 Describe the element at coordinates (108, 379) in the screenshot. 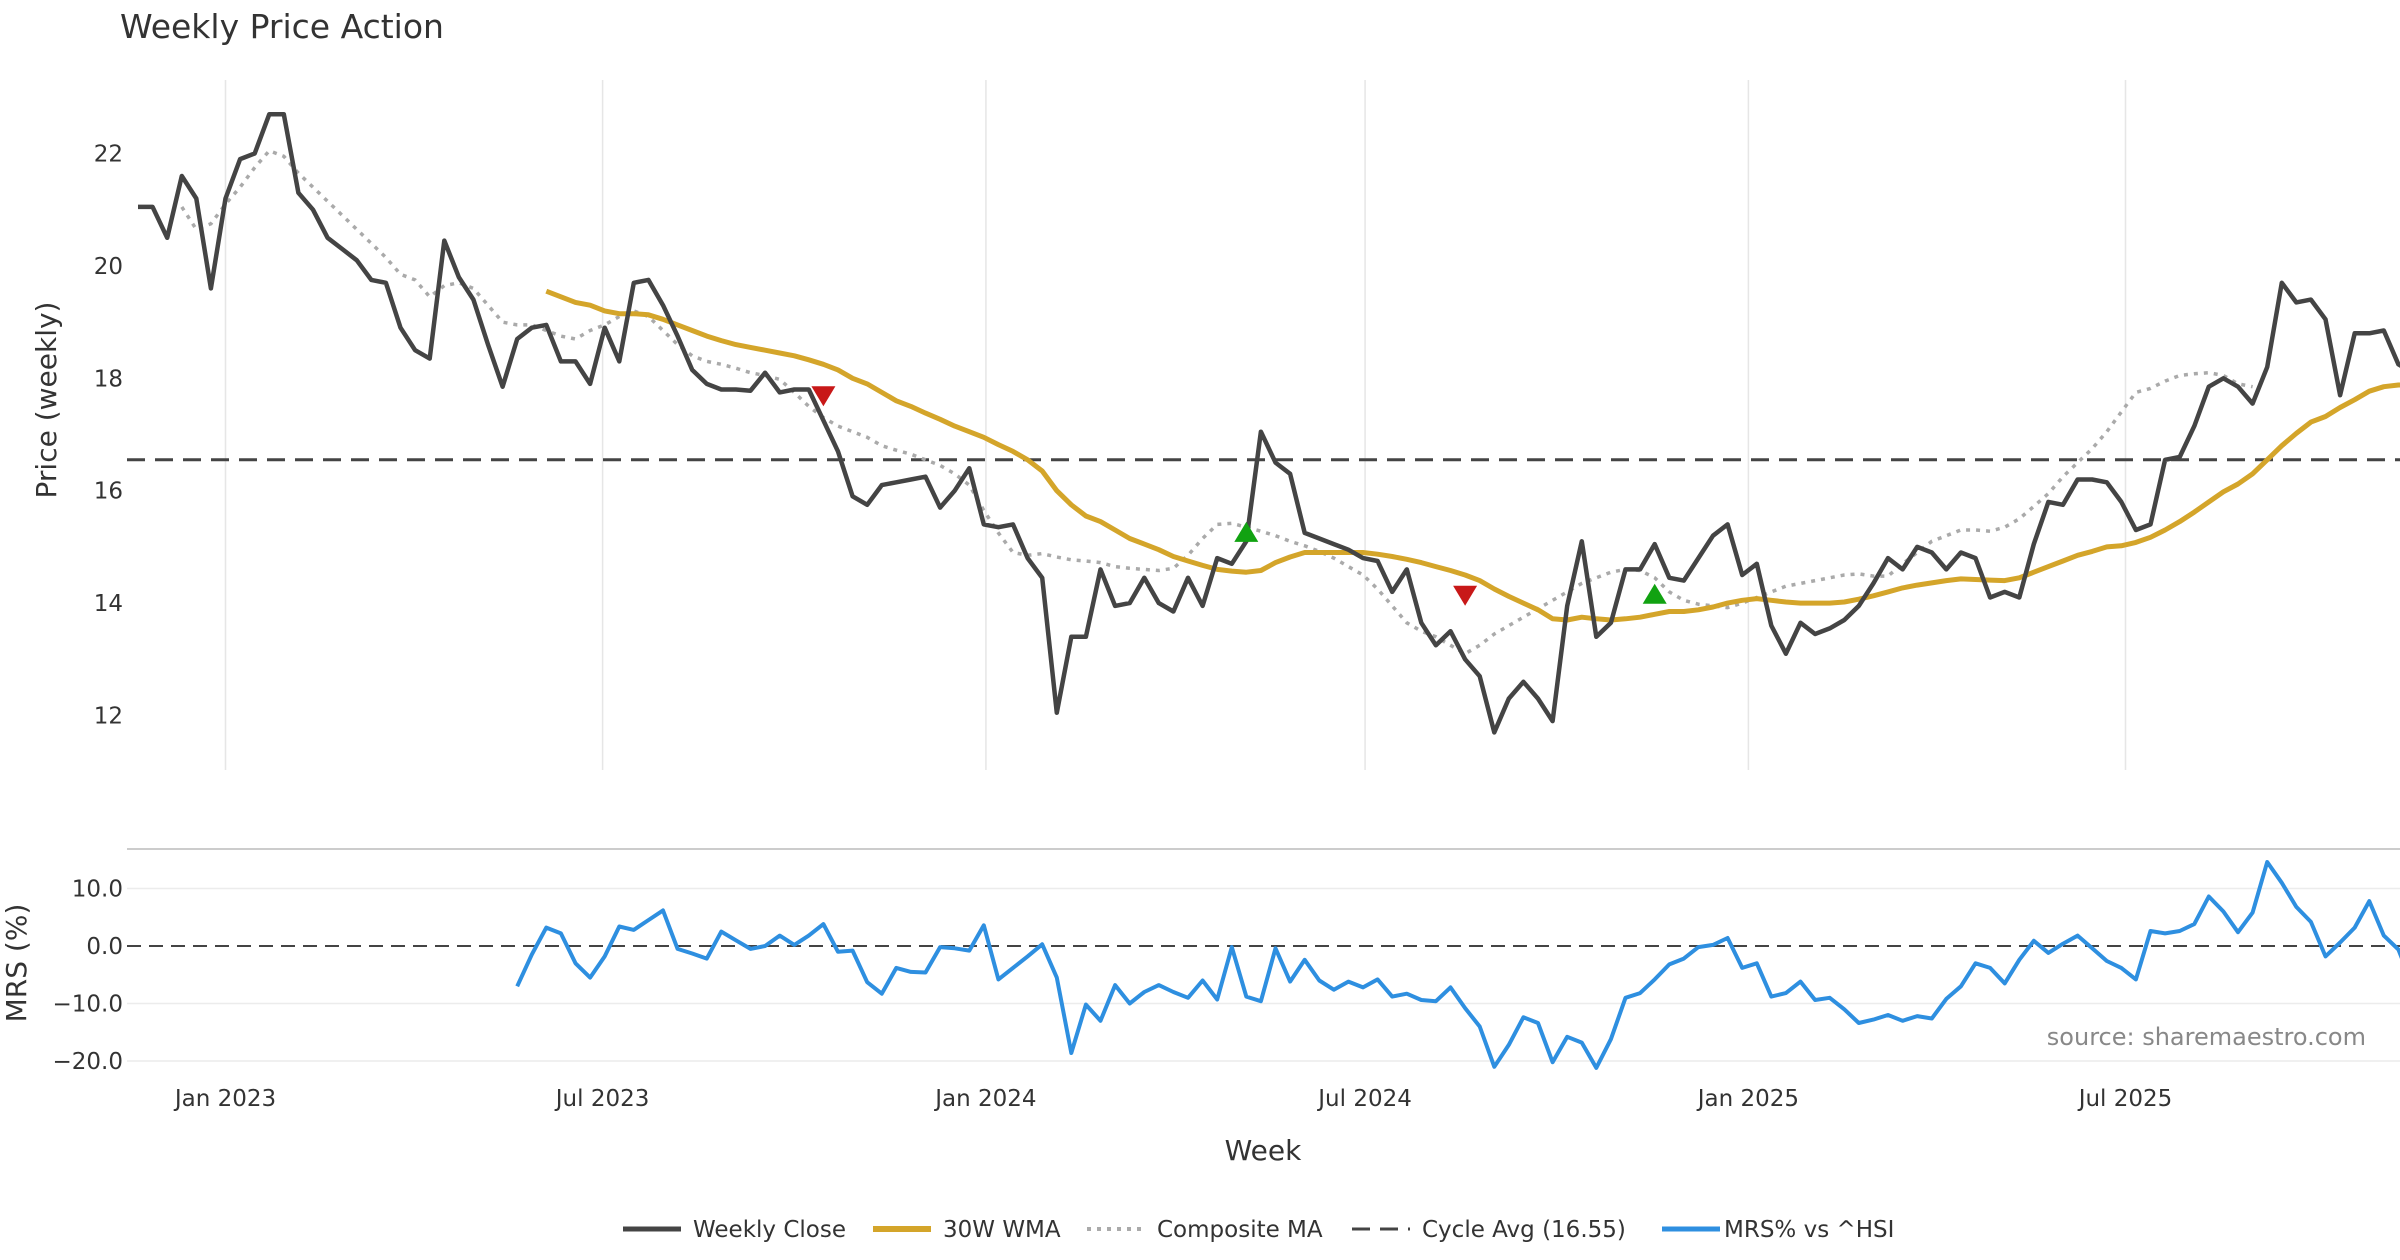

I see `price-y-tick-label: 18` at that location.